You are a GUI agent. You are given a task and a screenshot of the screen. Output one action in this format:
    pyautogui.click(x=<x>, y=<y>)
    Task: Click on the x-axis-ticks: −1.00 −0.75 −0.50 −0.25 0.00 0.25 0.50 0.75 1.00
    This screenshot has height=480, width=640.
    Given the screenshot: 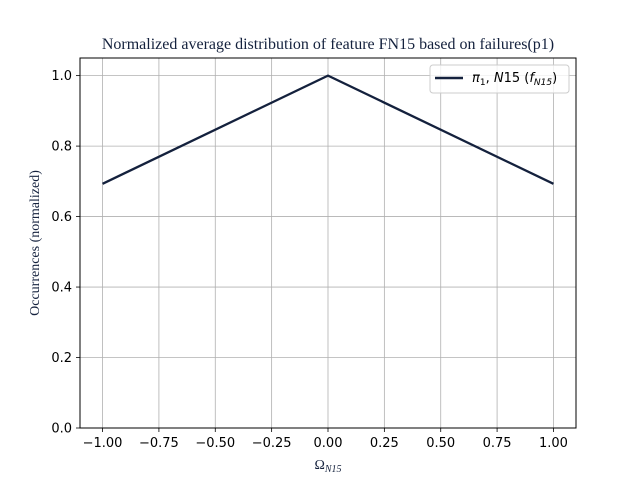 What is the action you would take?
    pyautogui.click(x=325, y=439)
    